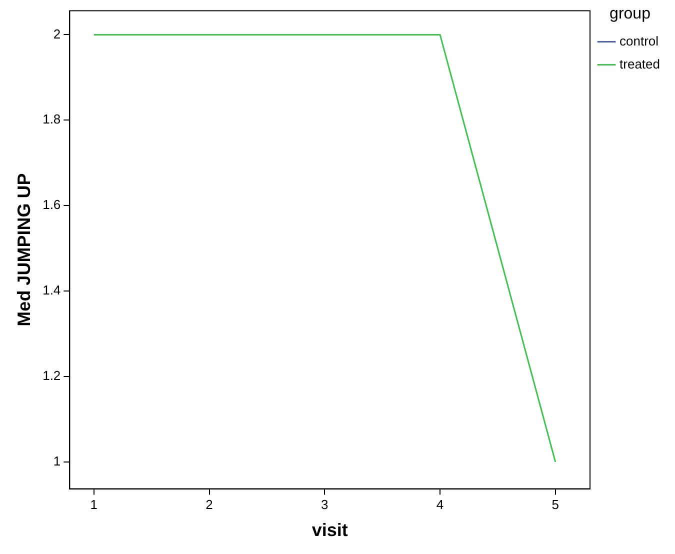 The width and height of the screenshot is (675, 554). Describe the element at coordinates (51, 119) in the screenshot. I see `y-tick-label: 1.8` at that location.